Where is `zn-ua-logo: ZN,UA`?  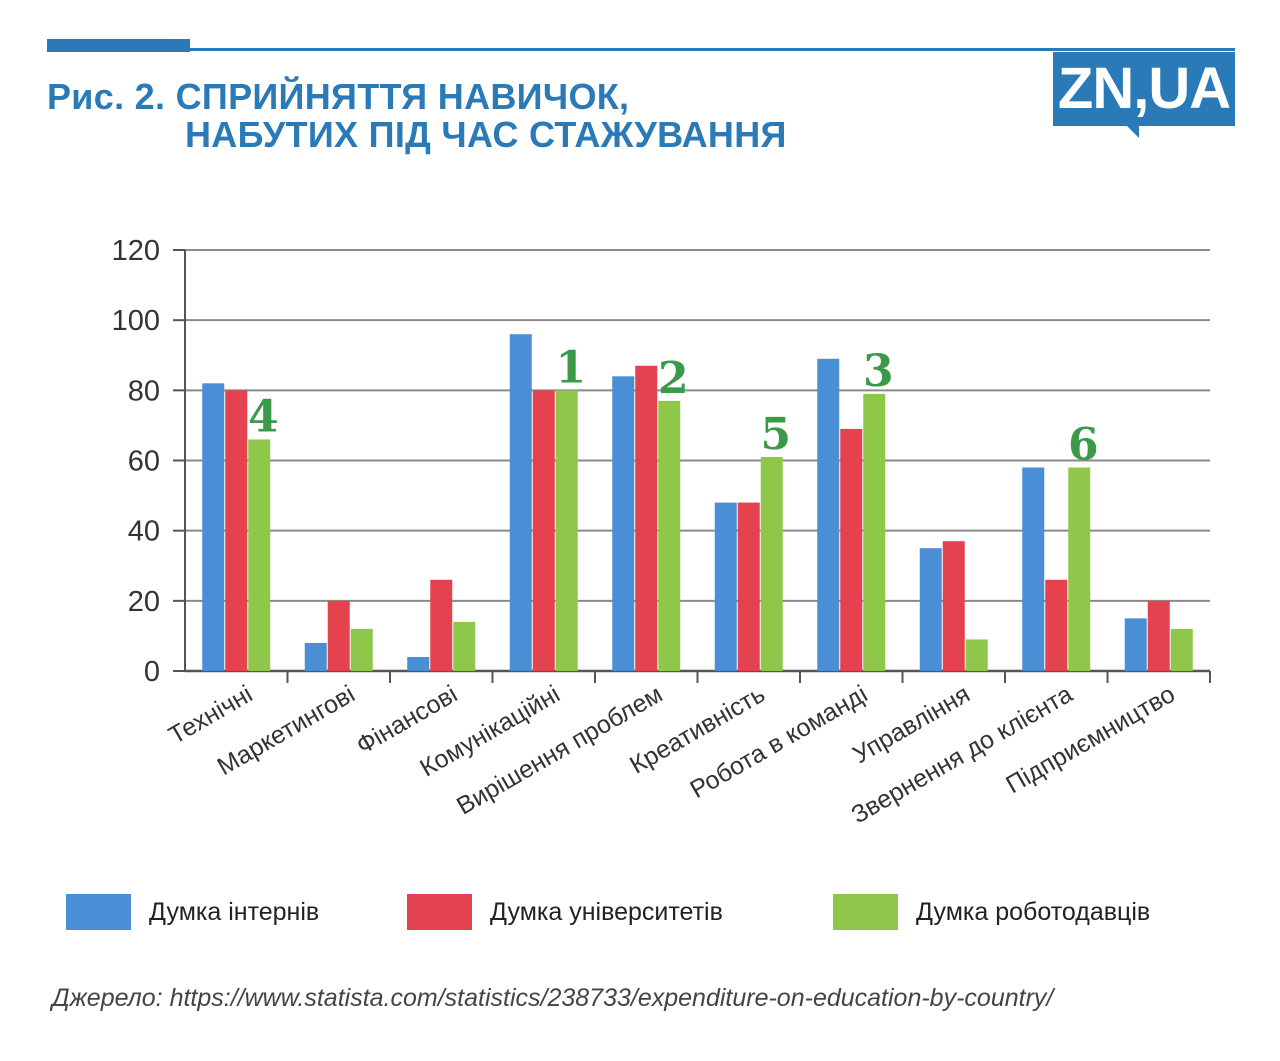 zn-ua-logo: ZN,UA is located at coordinates (1144, 89).